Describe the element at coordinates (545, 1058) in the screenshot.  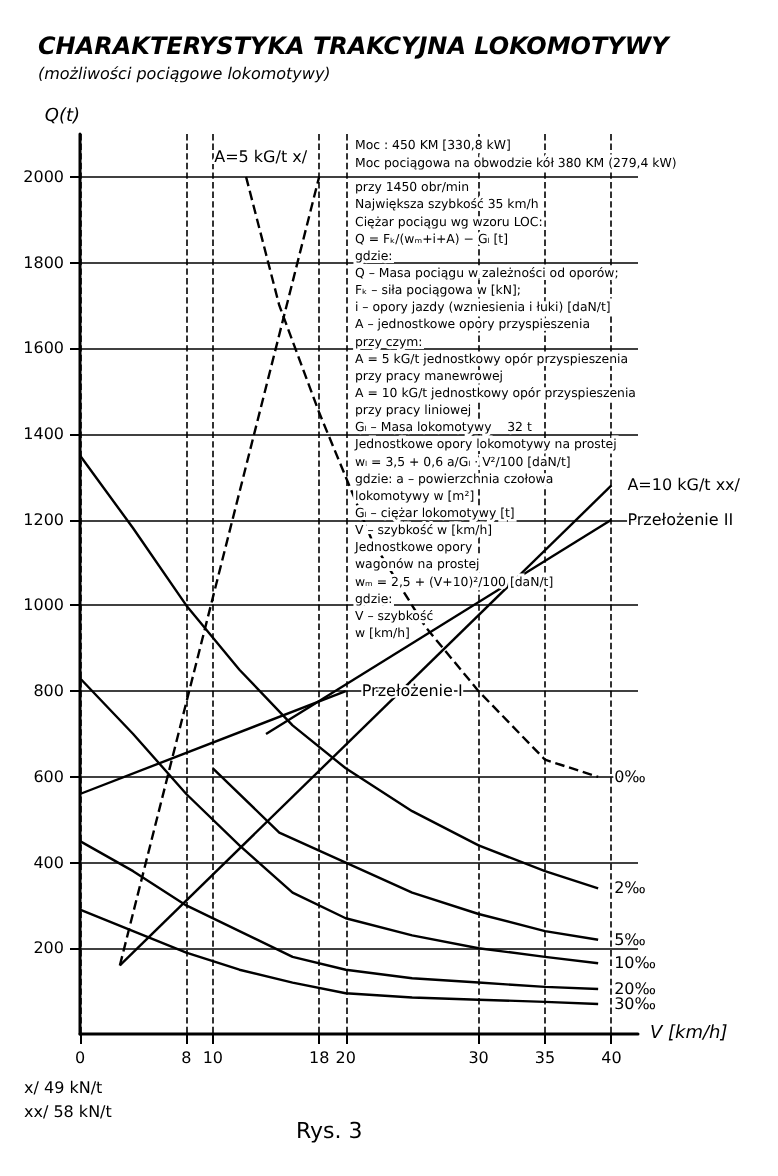
I see `x-tick-label: 35` at that location.